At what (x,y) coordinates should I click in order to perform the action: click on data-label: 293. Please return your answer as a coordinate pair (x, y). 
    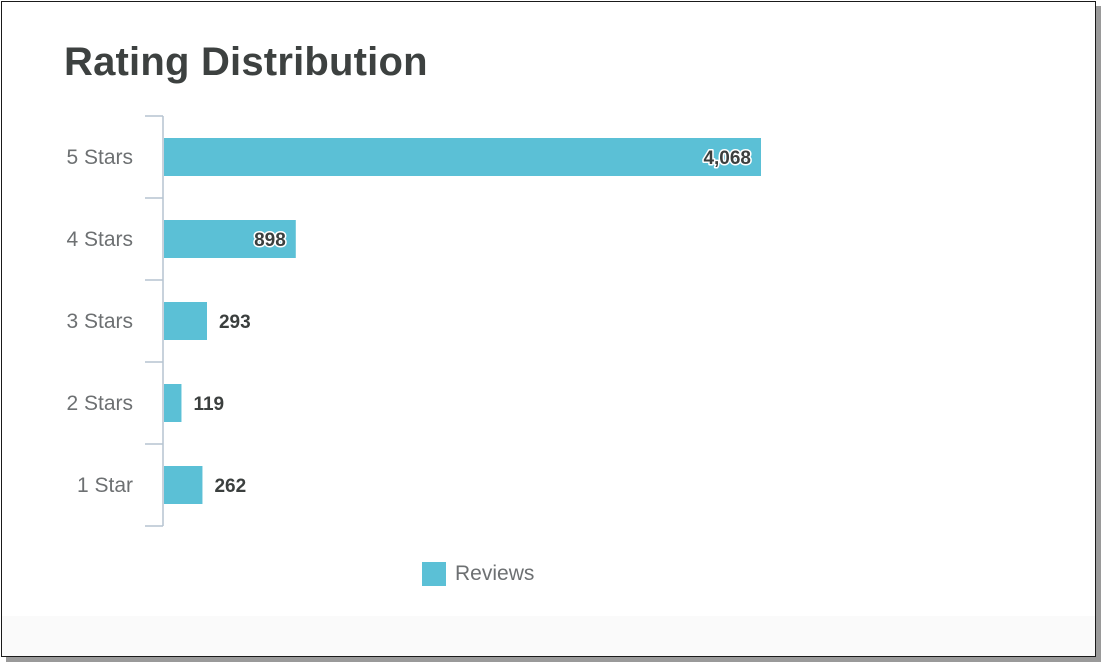
    Looking at the image, I should click on (235, 322).